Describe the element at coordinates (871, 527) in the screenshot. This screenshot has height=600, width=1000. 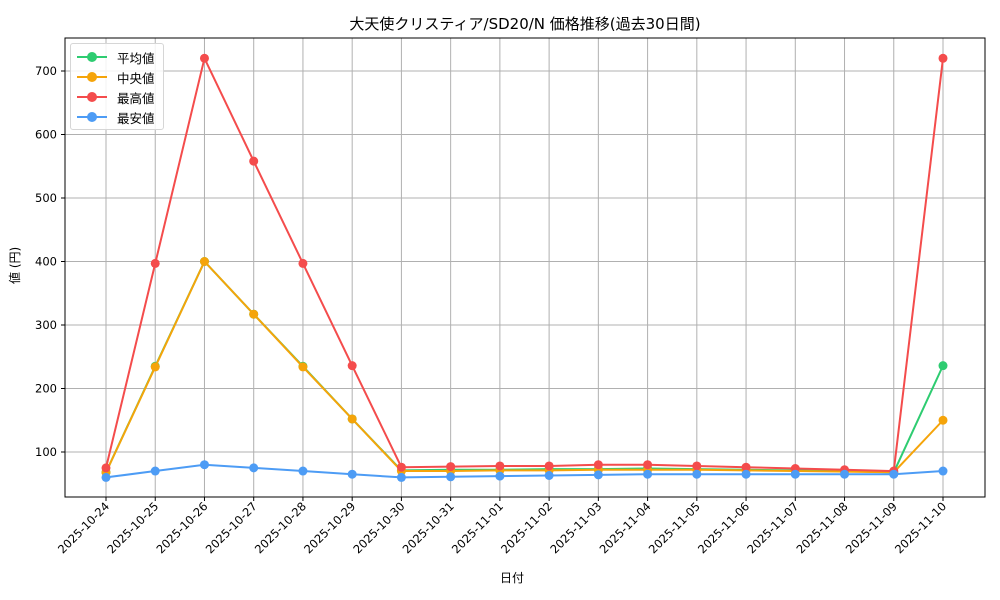
I see `x-tick-label: 2025-11-09` at that location.